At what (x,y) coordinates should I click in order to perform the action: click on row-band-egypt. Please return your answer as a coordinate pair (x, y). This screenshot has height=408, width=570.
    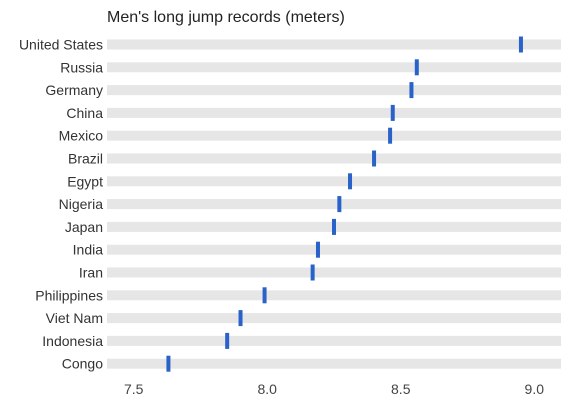
    Looking at the image, I should click on (334, 181).